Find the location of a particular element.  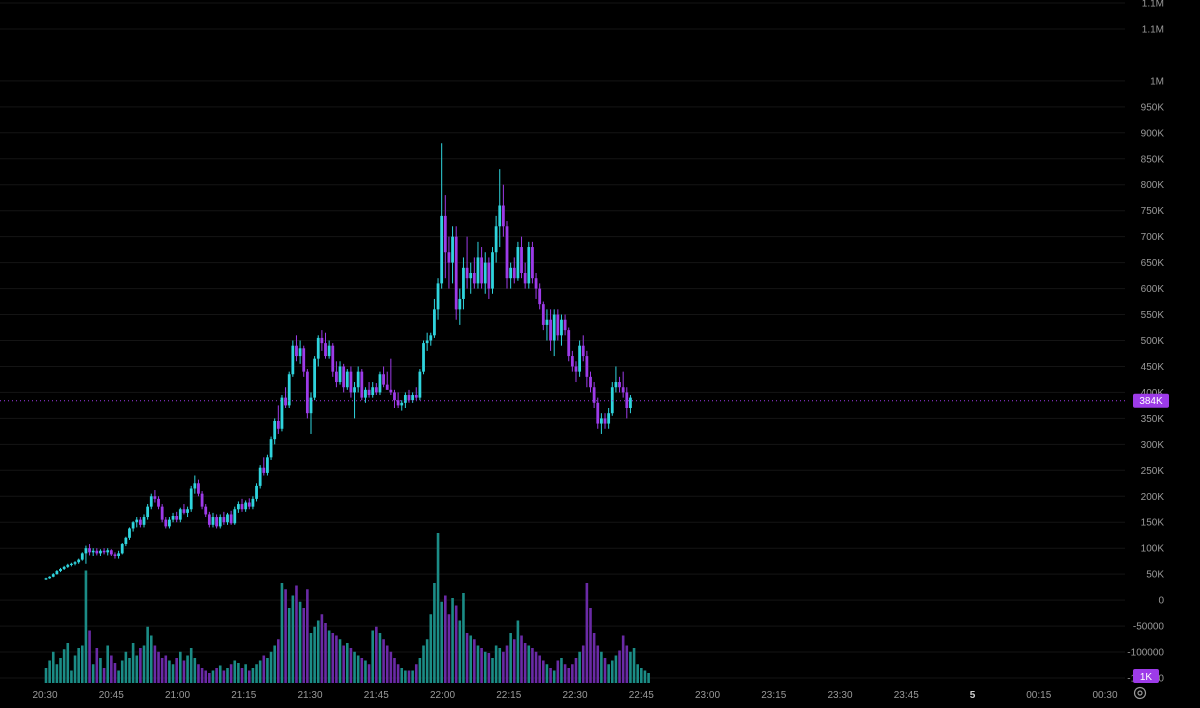

volume-label-text: 1K is located at coordinates (1146, 677).